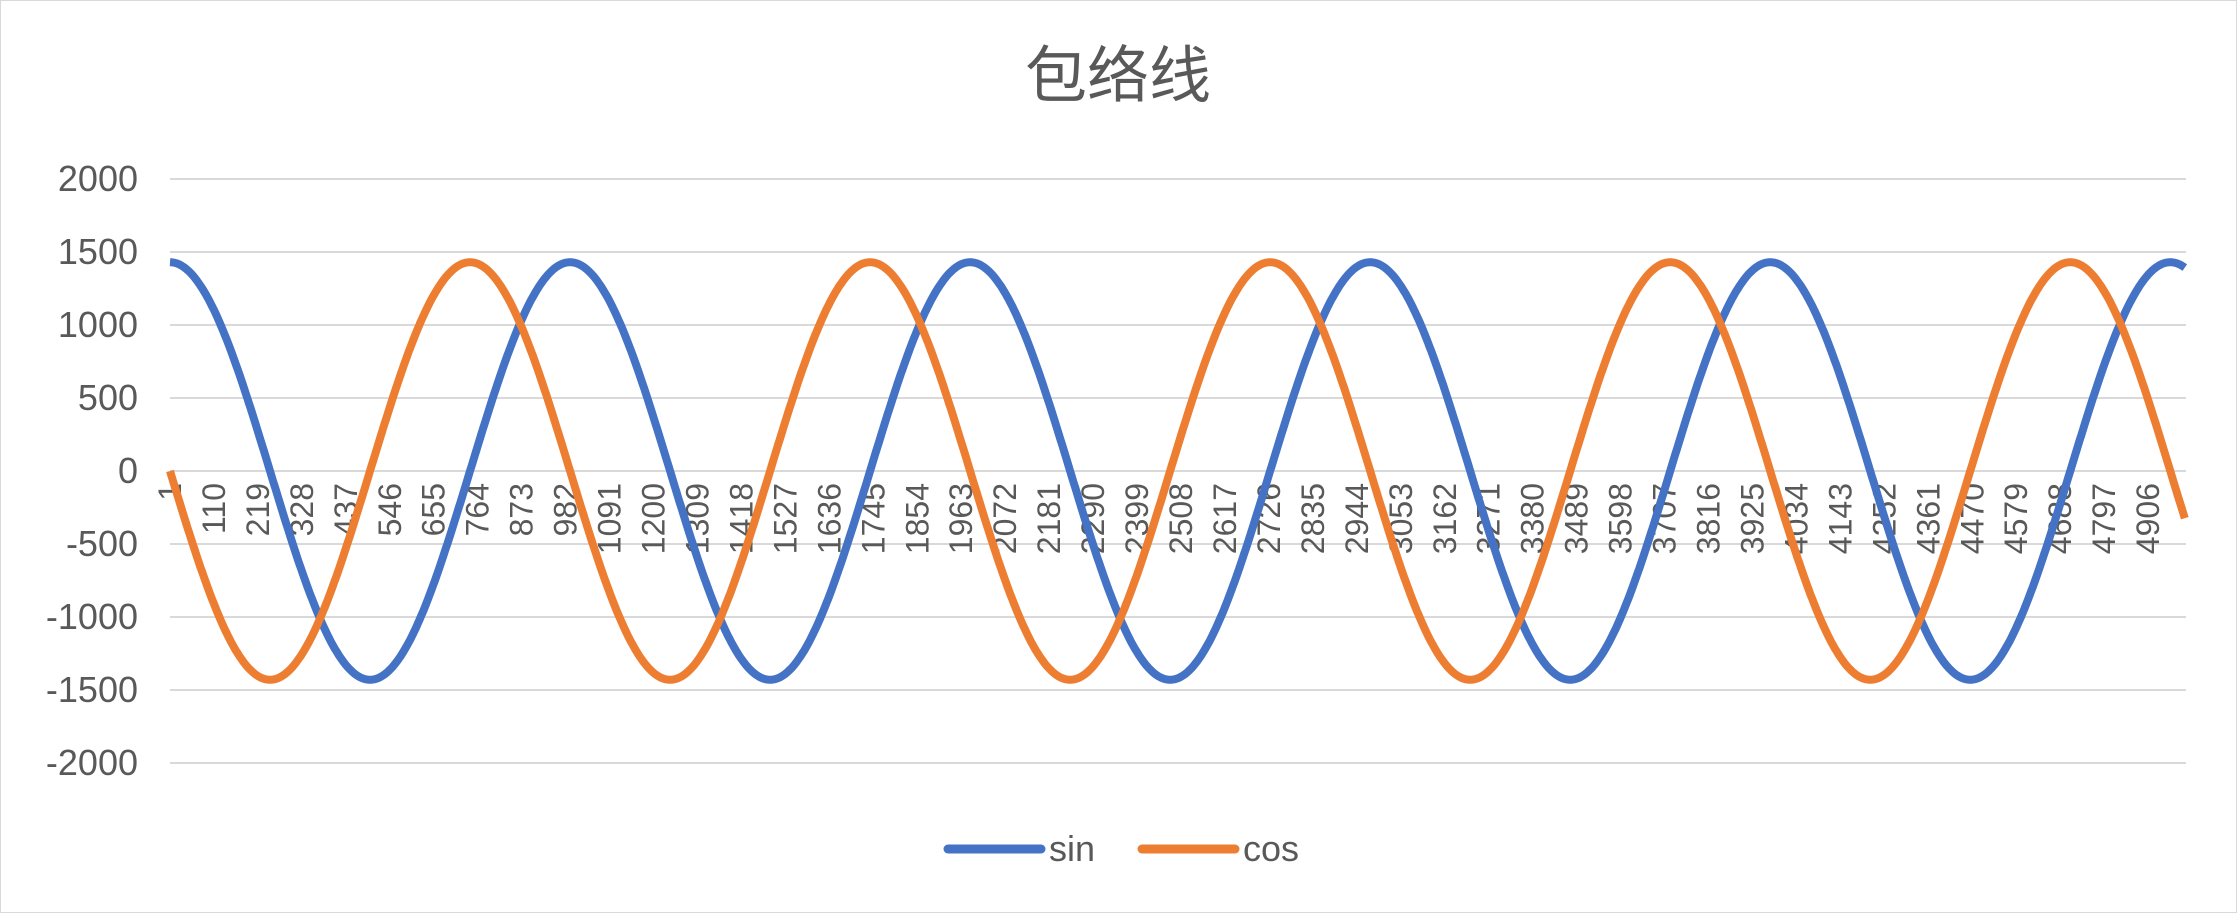  I want to click on x-tick-label: 1854, so click(917, 518).